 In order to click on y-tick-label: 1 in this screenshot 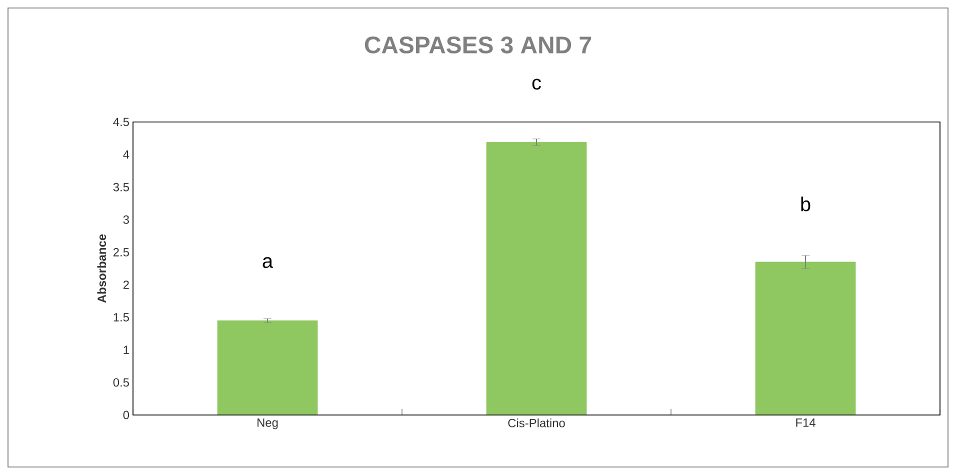, I will do `click(126, 350)`.